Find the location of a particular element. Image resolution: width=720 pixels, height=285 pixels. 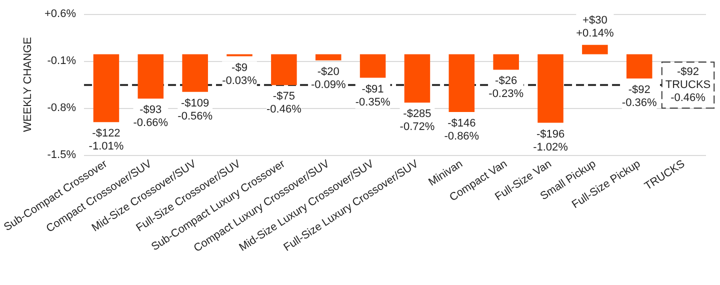

data-label: -$91 -0.35% is located at coordinates (372, 95).